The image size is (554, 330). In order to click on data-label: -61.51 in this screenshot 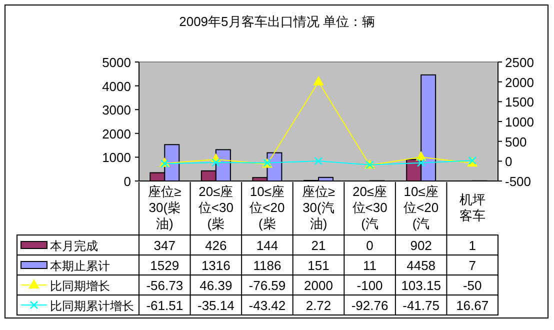, I will do `click(165, 305)`.